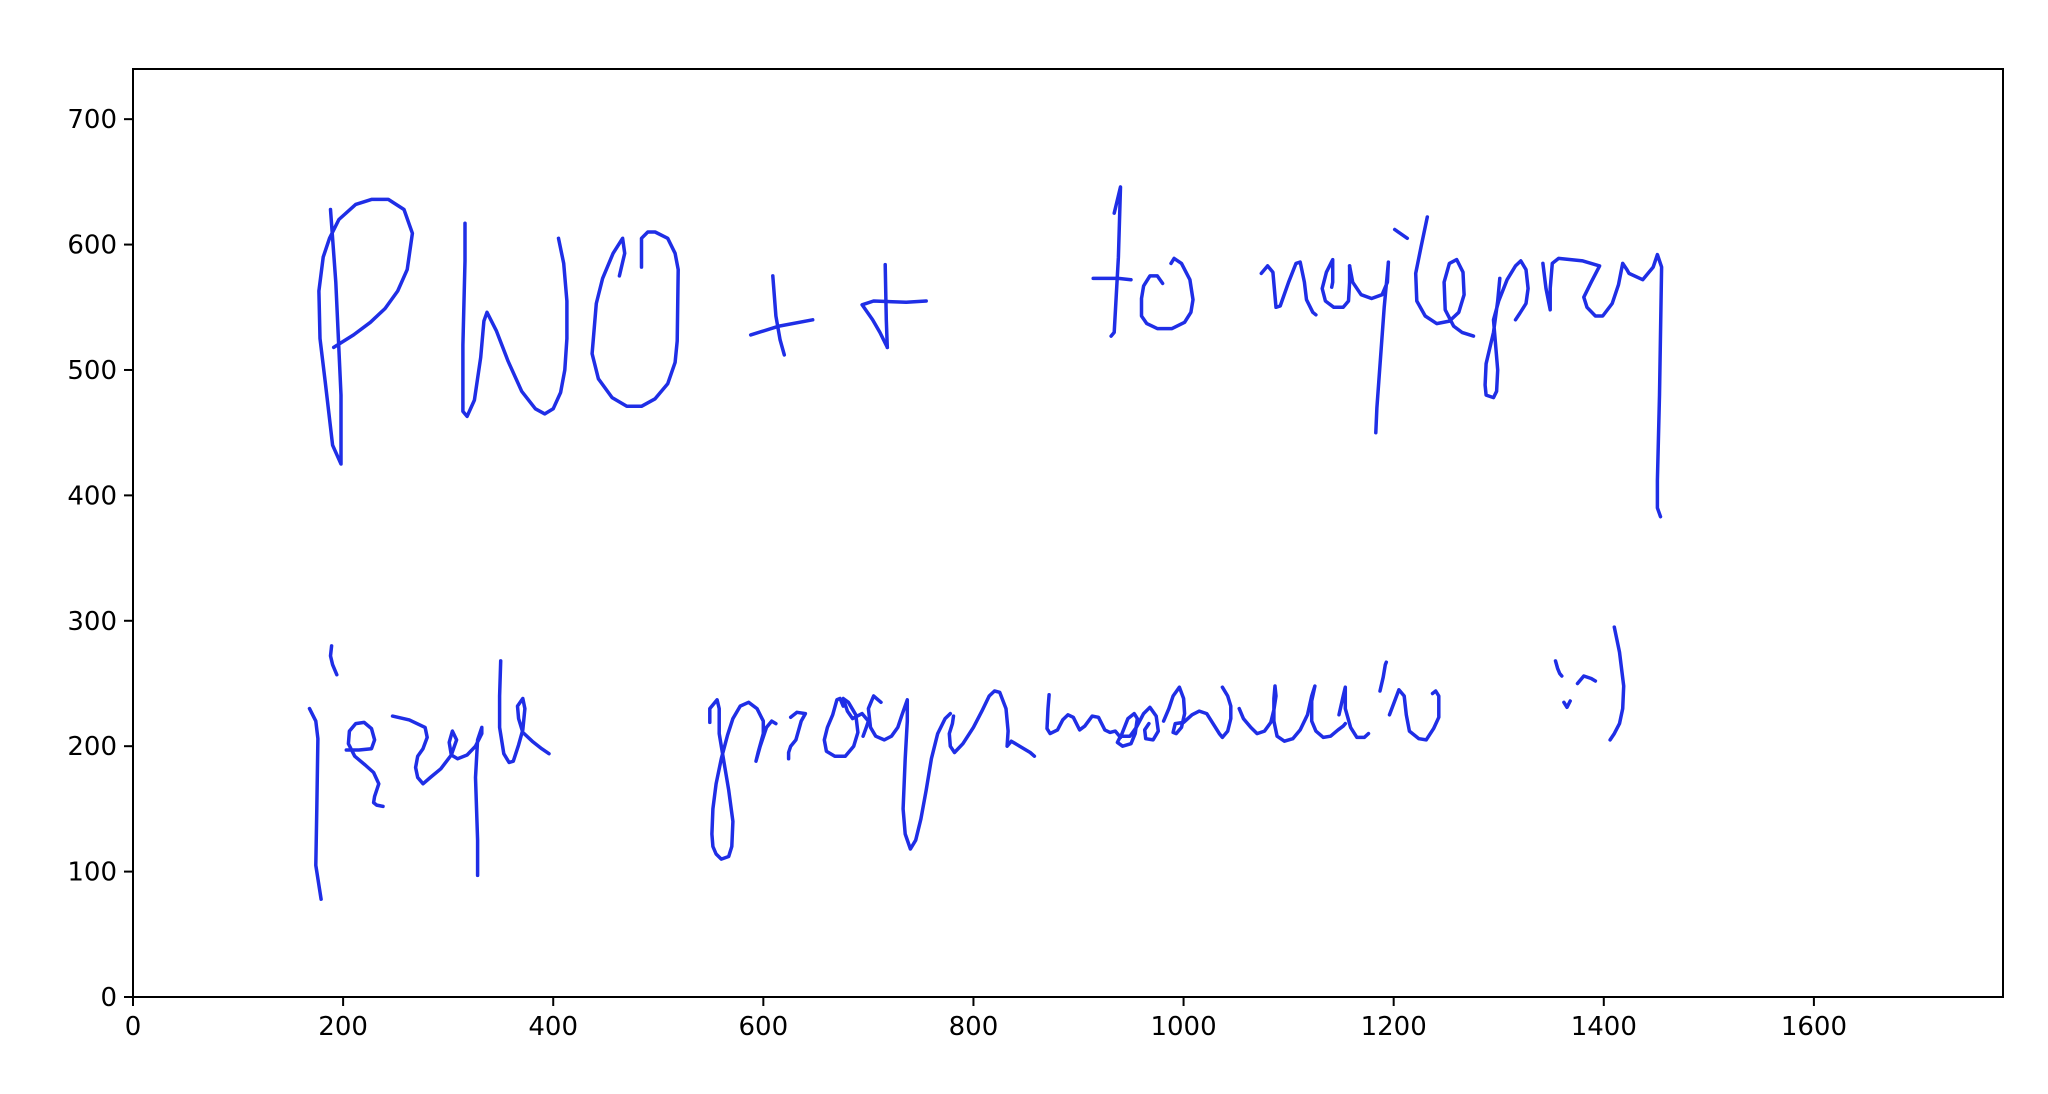  Describe the element at coordinates (974, 1027) in the screenshot. I see `x-tick-label: 800` at that location.